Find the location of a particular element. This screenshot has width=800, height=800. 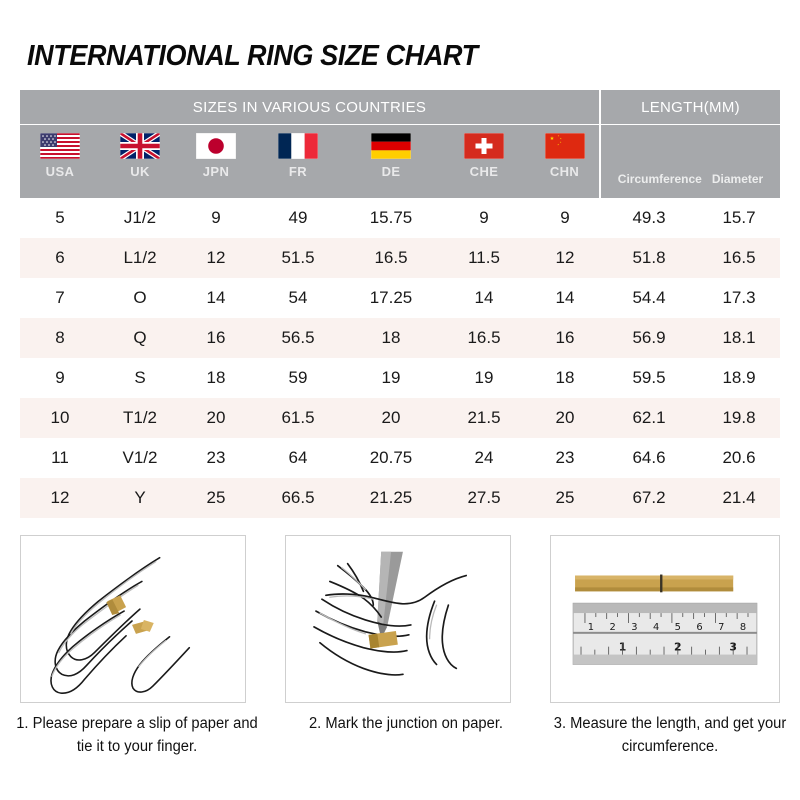

flag-switzerland-icon is located at coordinates (484, 146).